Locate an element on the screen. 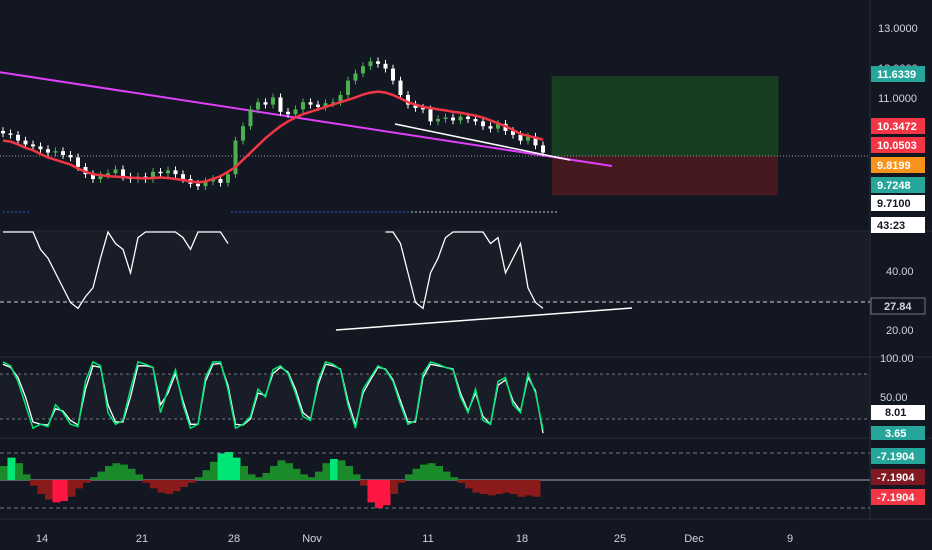  time-tick-label: Nov is located at coordinates (312, 539).